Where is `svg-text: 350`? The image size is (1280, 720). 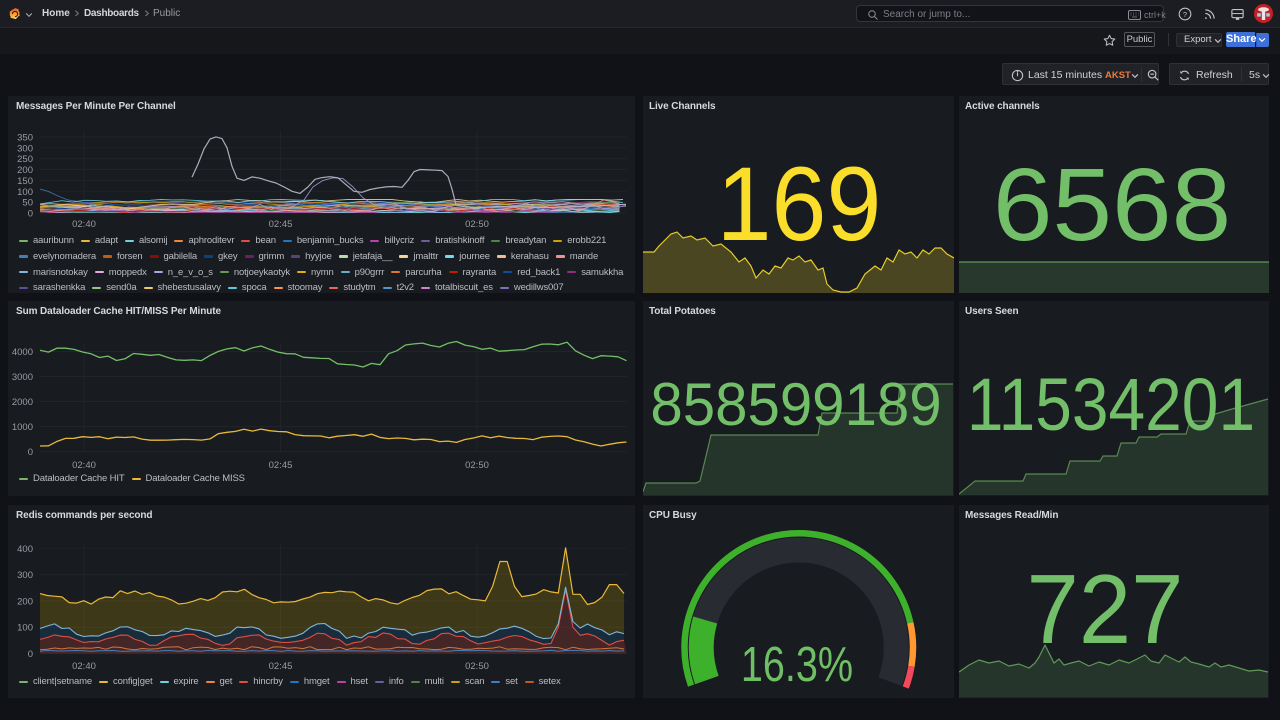 svg-text: 350 is located at coordinates (25, 137).